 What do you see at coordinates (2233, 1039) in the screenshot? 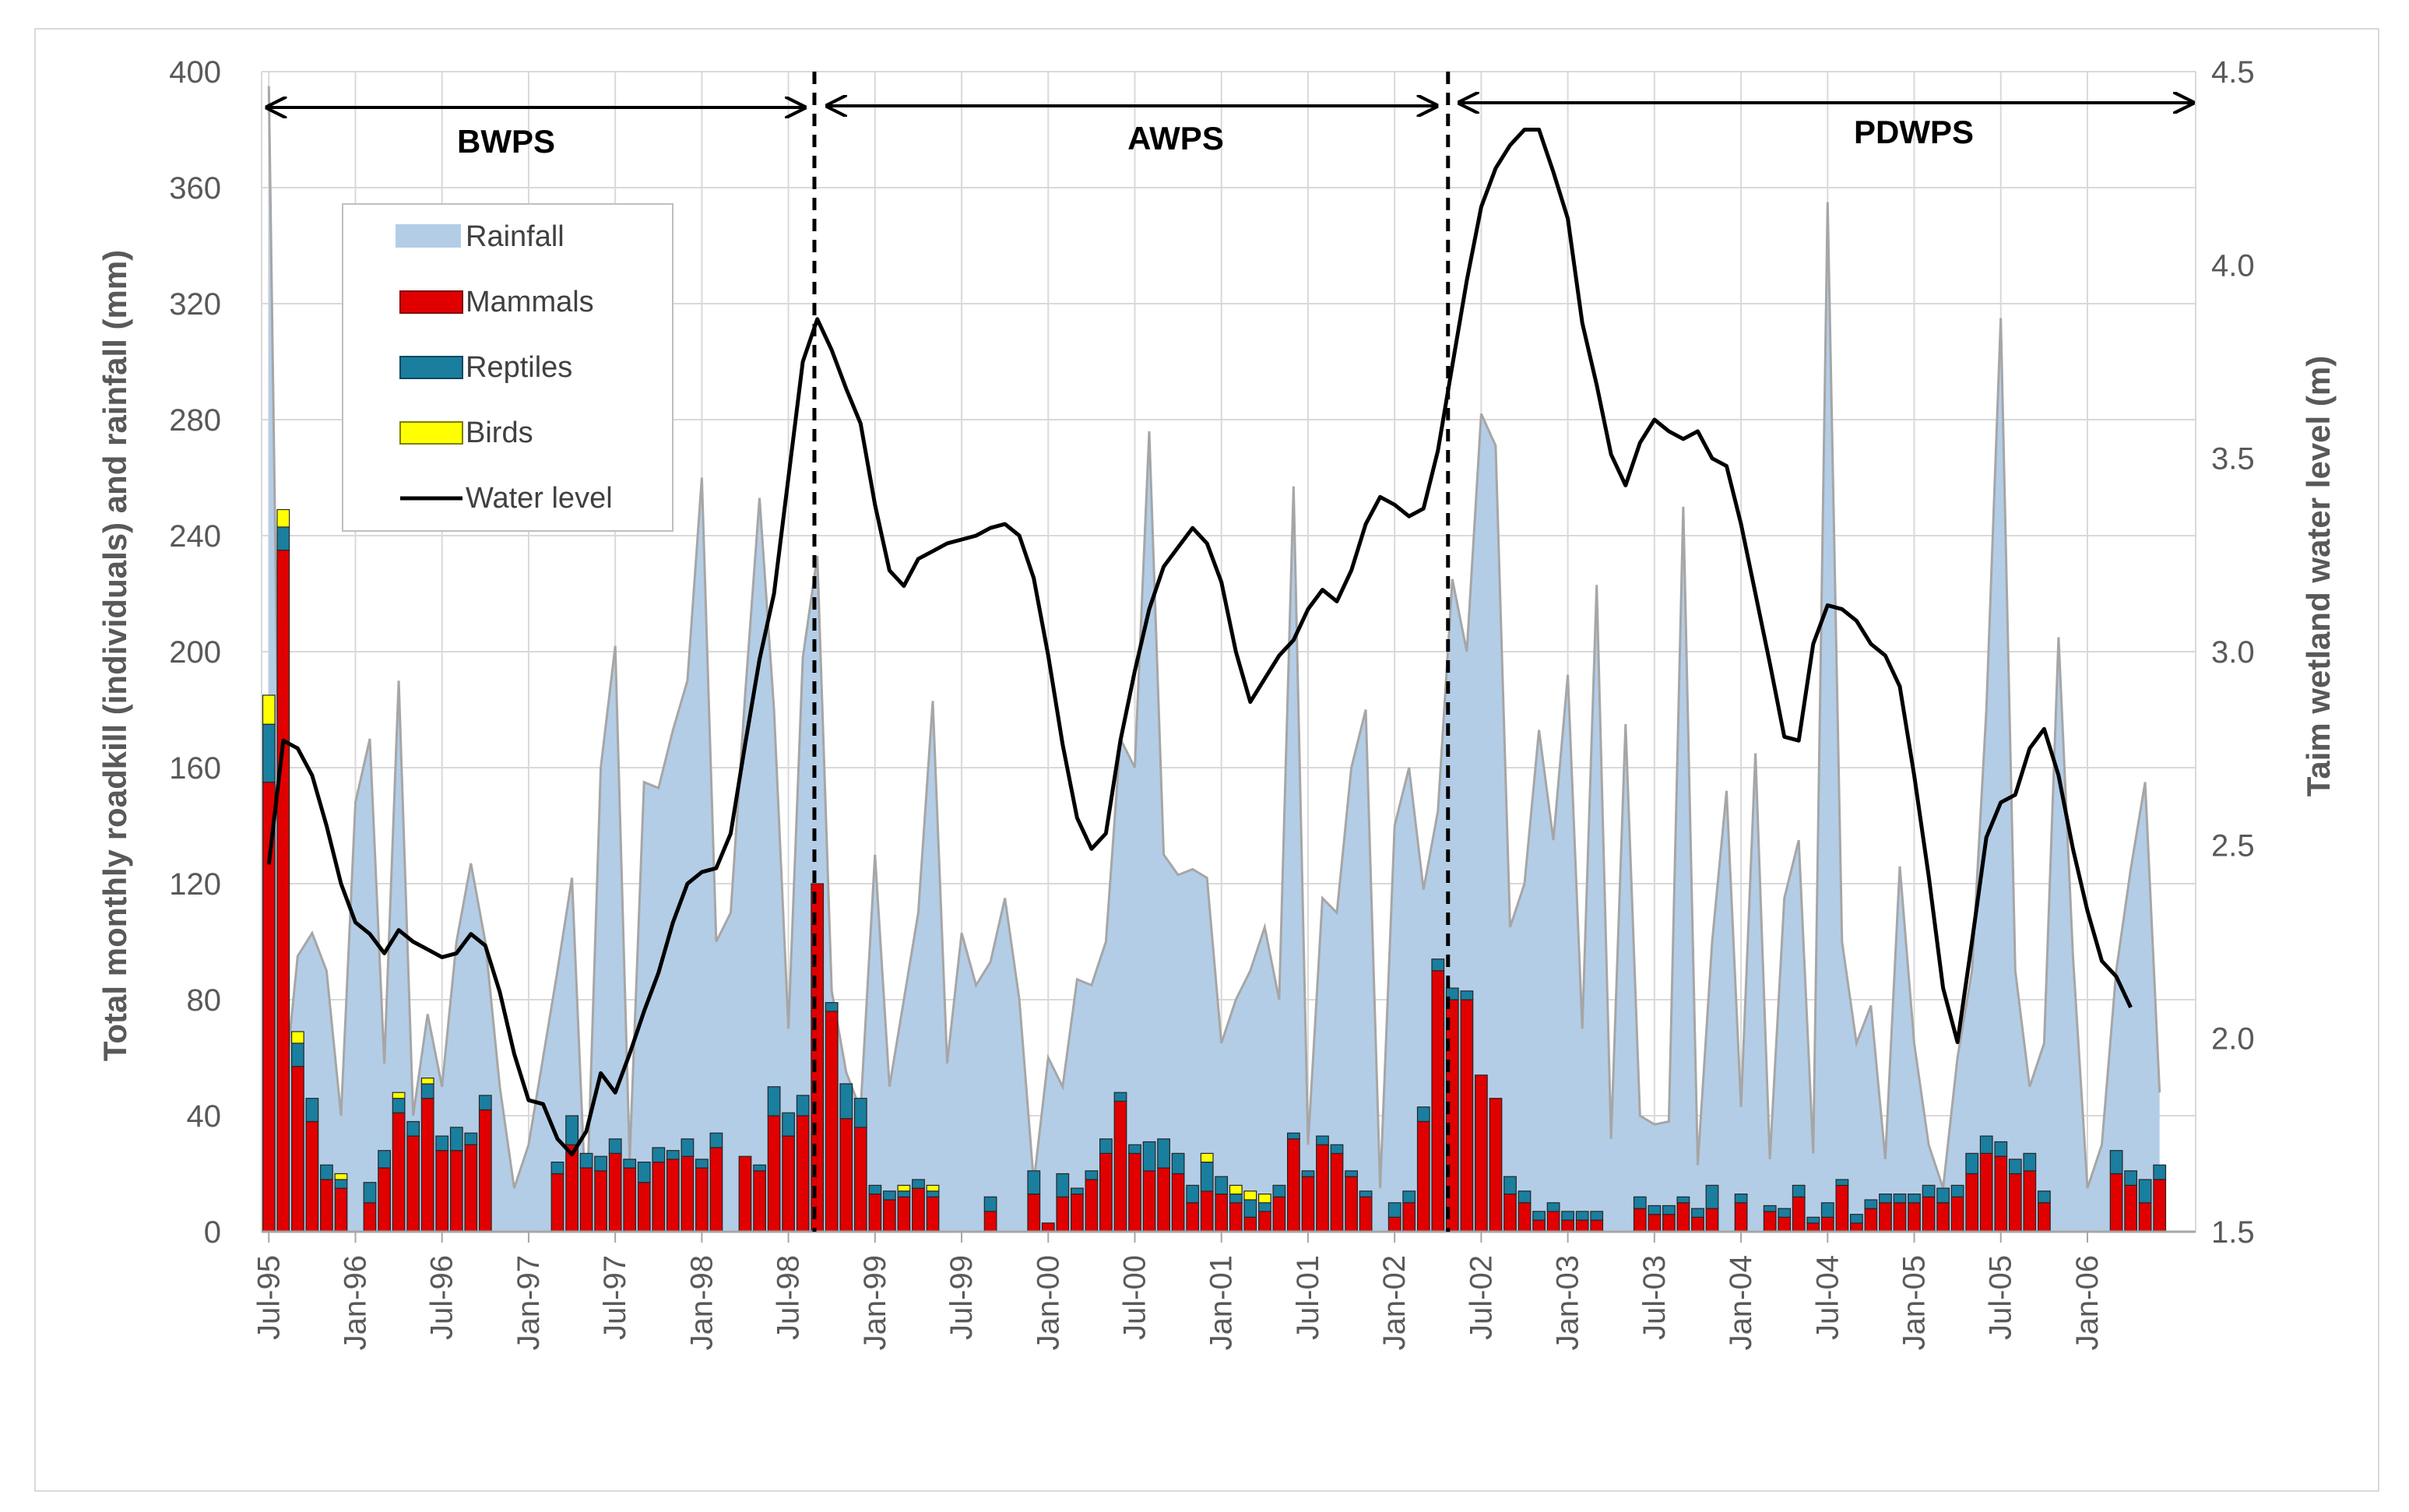
I see `y-right-tick-label: 2.0` at bounding box center [2233, 1039].